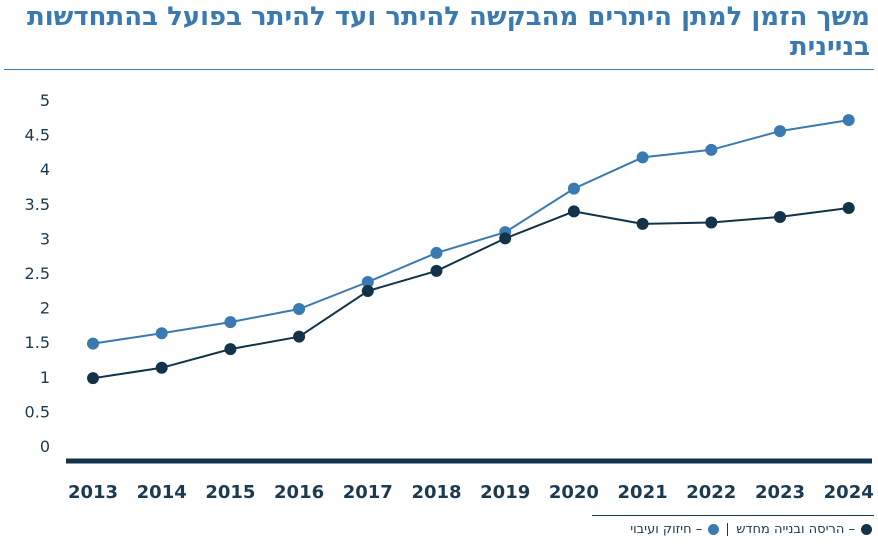 The image size is (878, 560). I want to click on x-tick-label: 2015, so click(230, 492).